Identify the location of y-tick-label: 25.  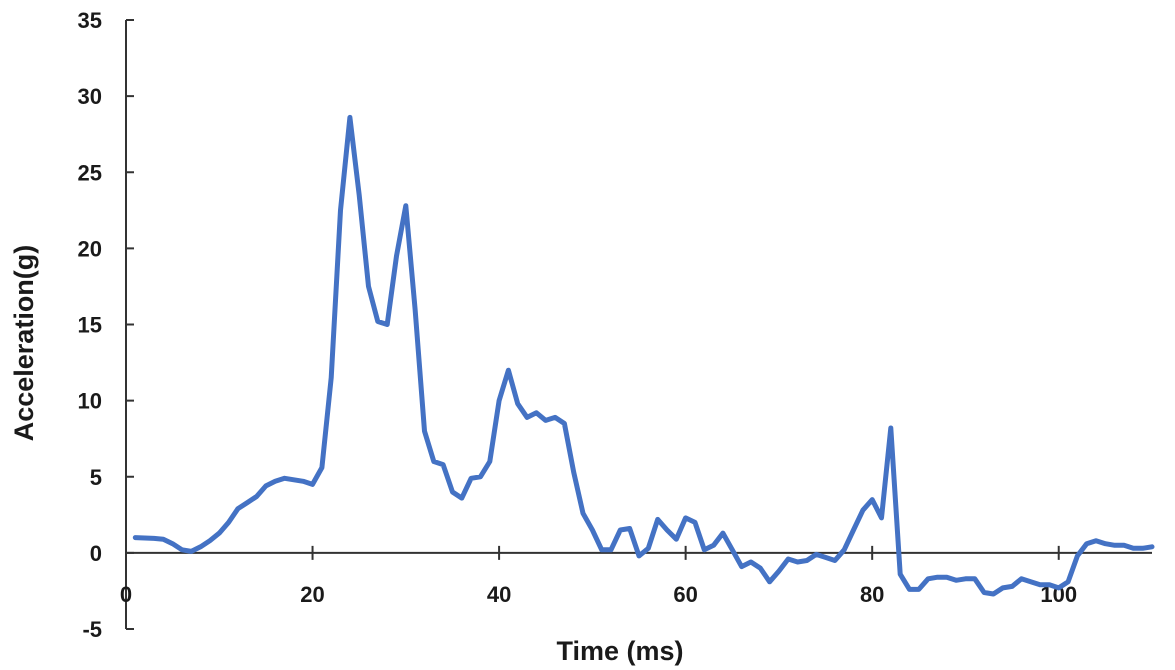
(90, 172).